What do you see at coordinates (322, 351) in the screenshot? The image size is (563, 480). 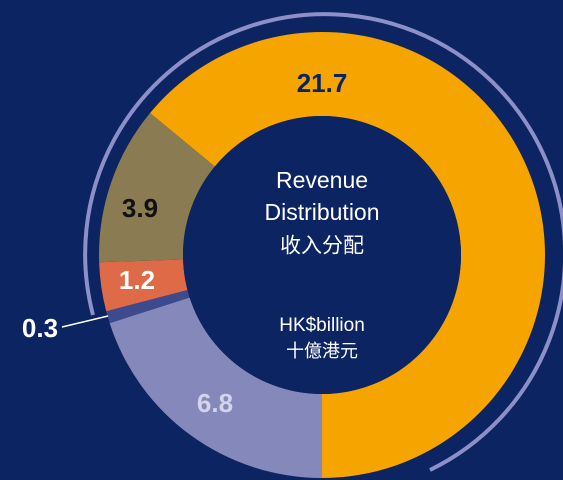 I see `unit-zh: 十億港元` at bounding box center [322, 351].